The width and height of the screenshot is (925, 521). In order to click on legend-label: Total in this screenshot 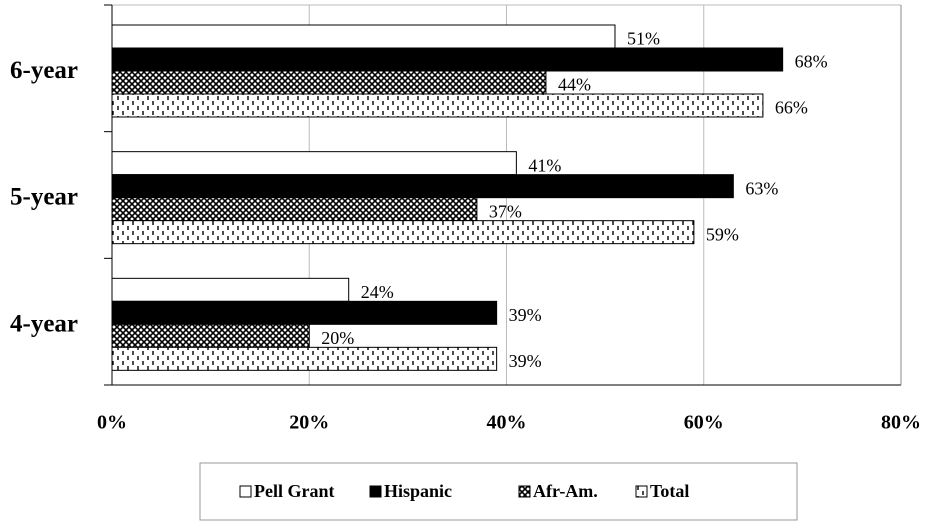, I will do `click(669, 491)`.